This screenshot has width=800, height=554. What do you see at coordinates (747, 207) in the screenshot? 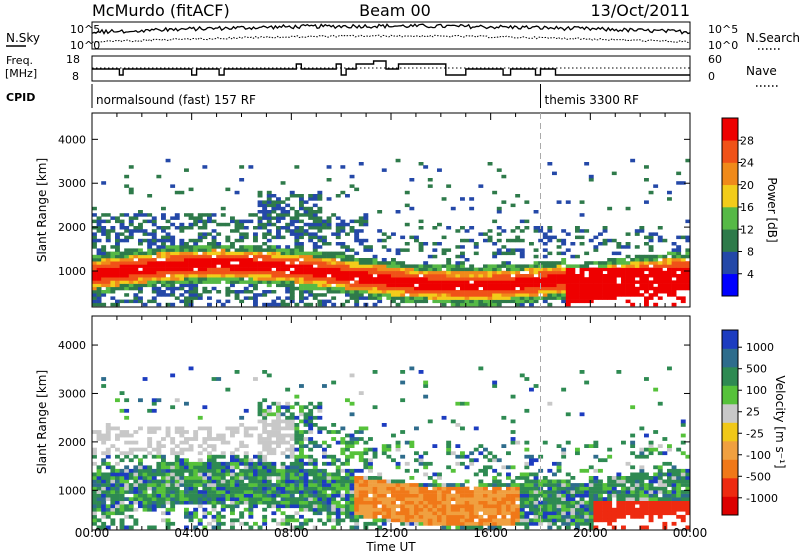
I see `colorbar-tick-label: 16` at bounding box center [747, 207].